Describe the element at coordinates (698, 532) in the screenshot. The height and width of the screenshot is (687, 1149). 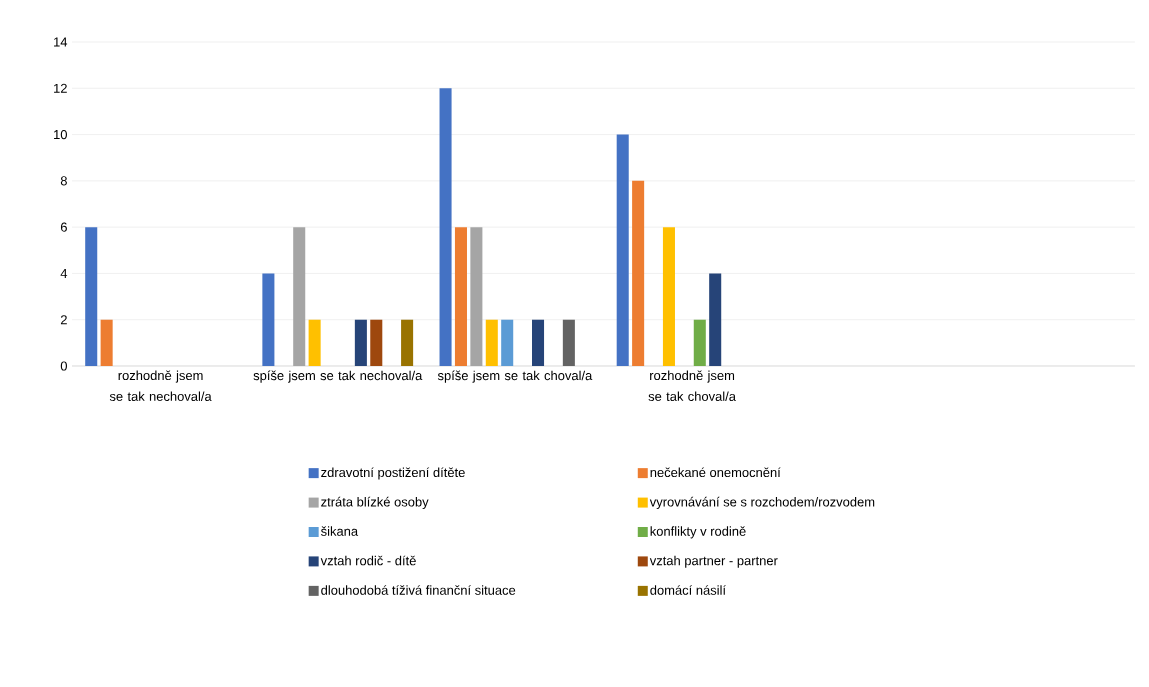
I see `legend-label: konflikty v rodině` at that location.